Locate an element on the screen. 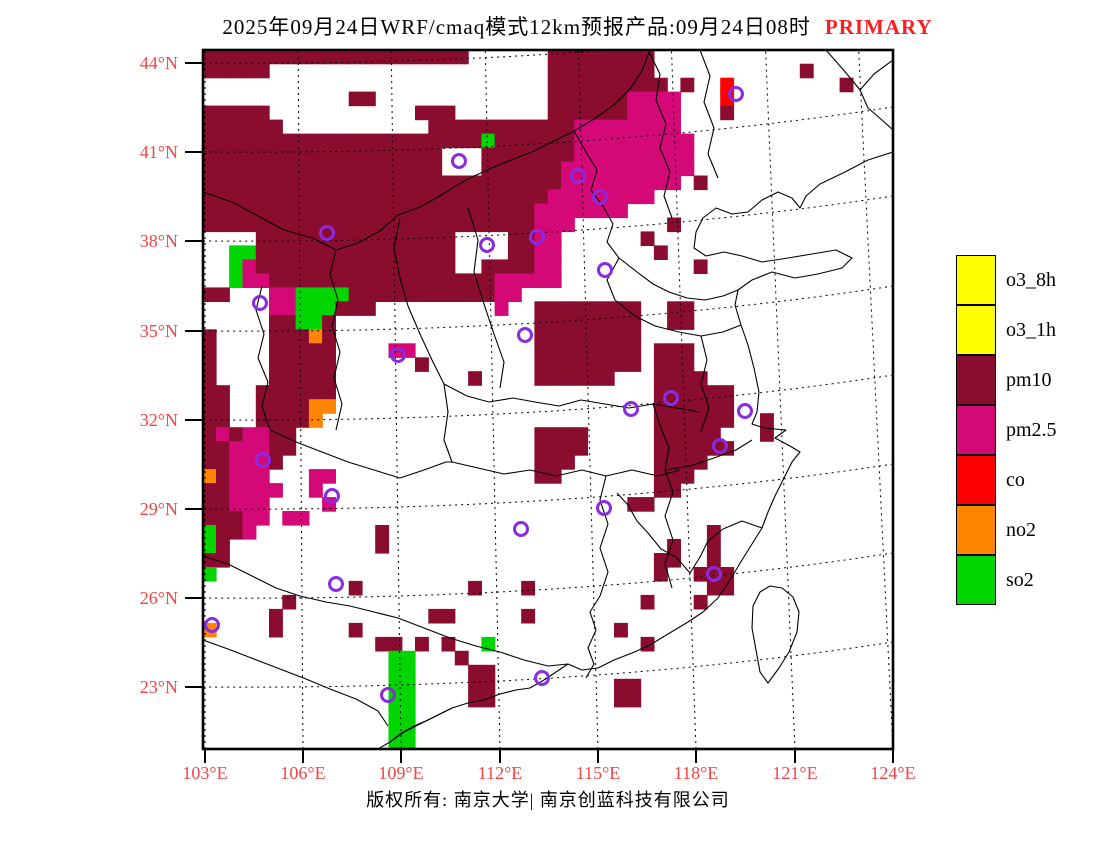  longitude-gridline is located at coordinates (396, 399).